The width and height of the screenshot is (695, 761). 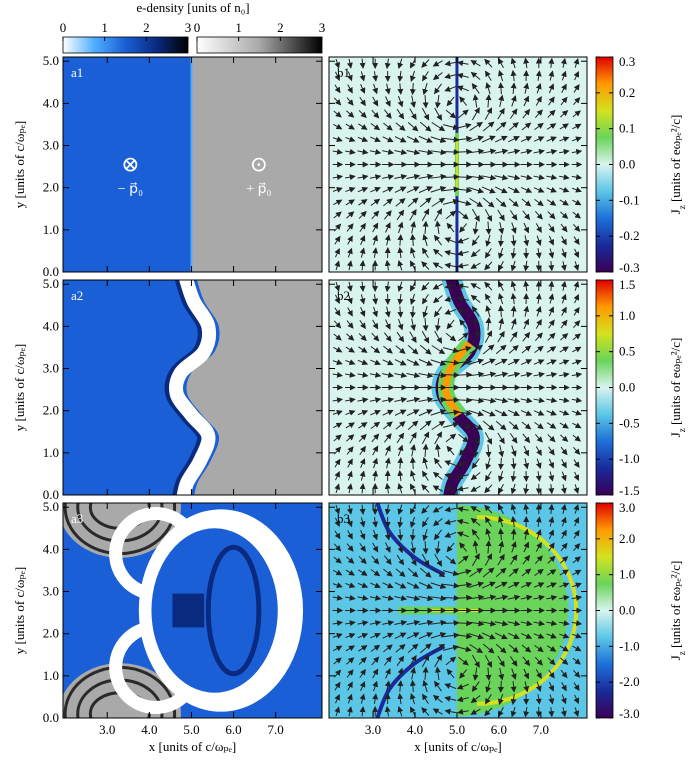 I want to click on colorbar-tick-label: 2, so click(x=280, y=27).